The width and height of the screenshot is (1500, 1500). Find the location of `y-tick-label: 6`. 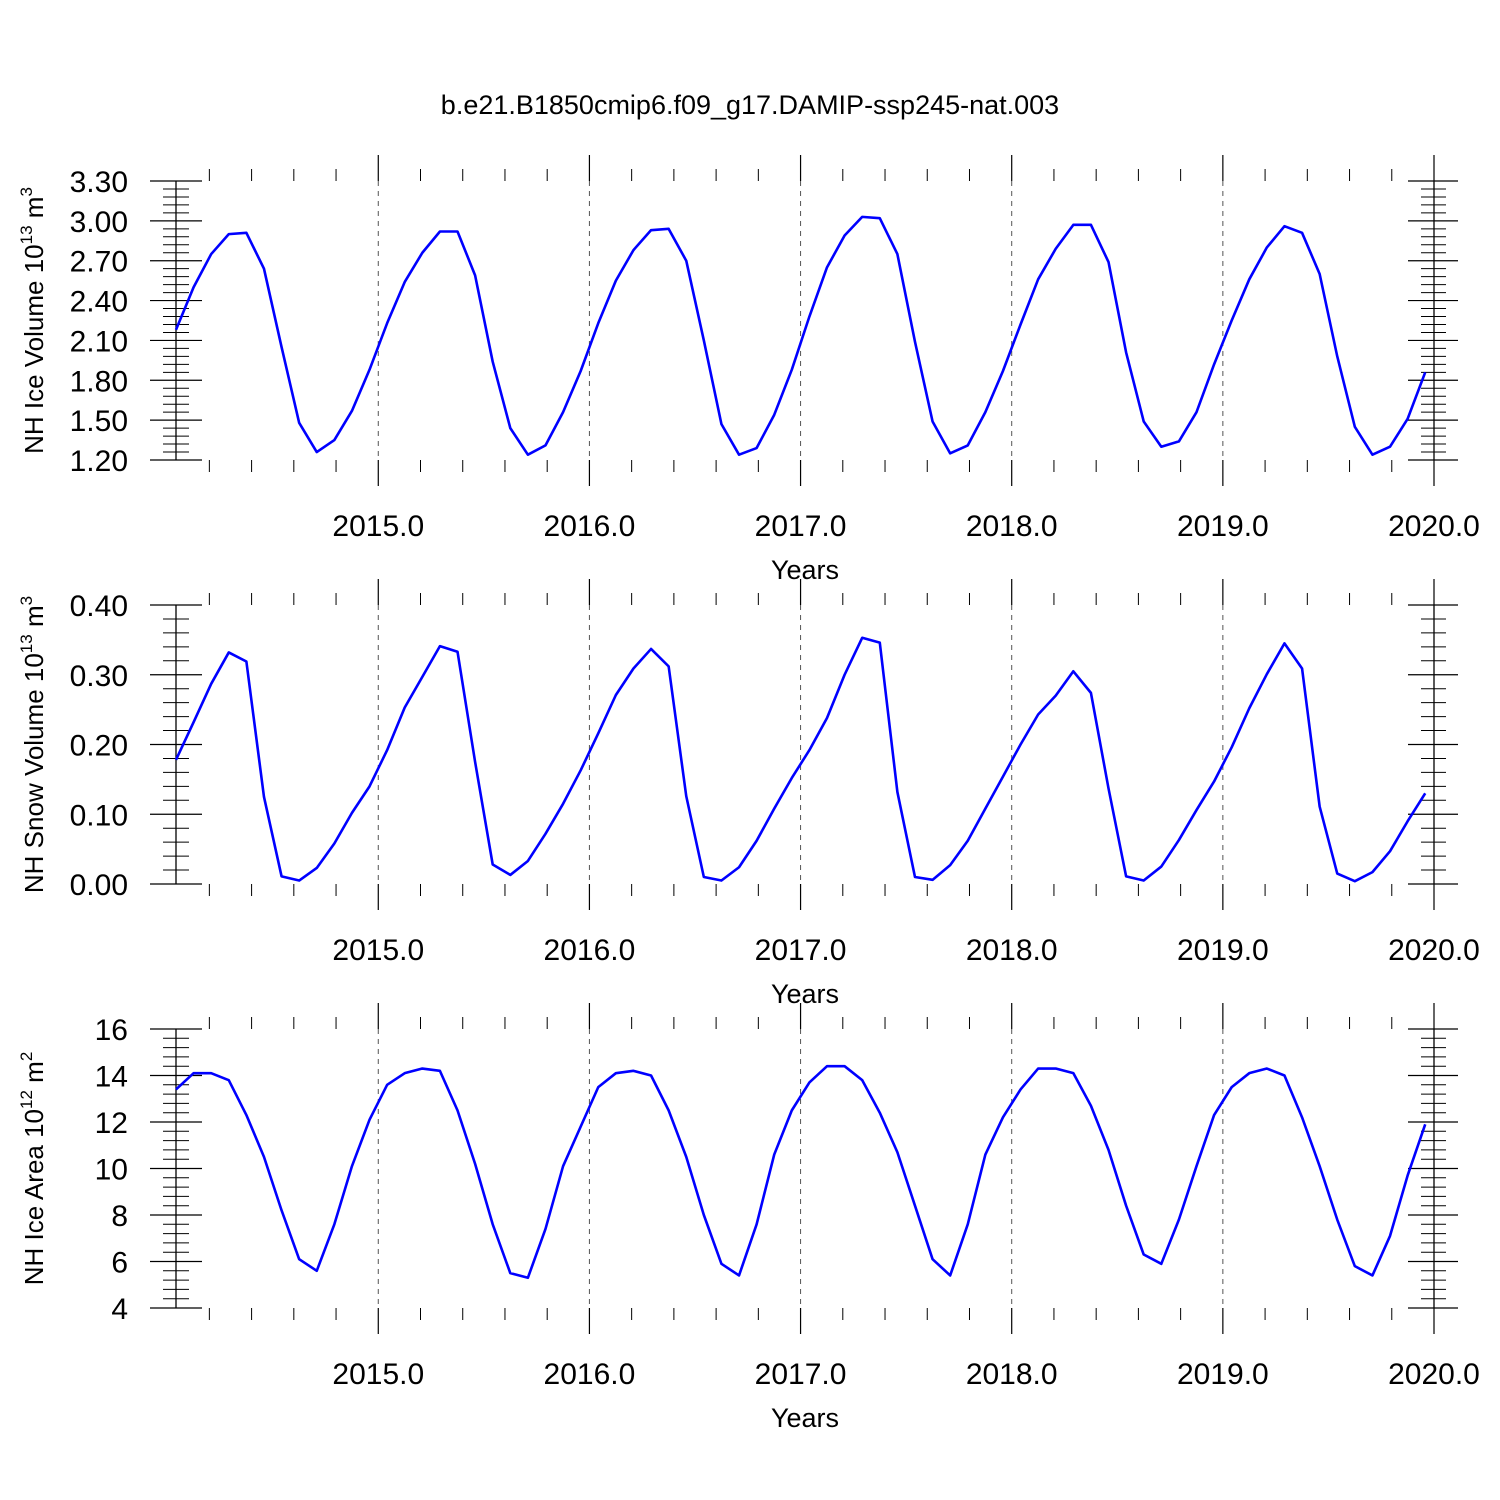

y-tick-label: 6 is located at coordinates (119, 1263).